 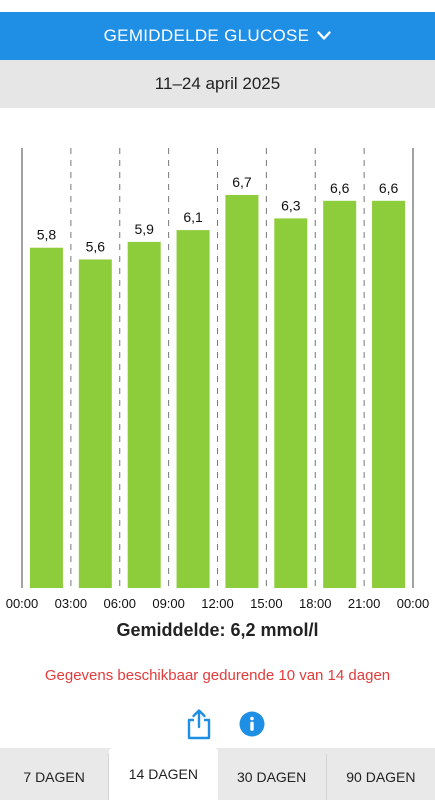 What do you see at coordinates (168, 603) in the screenshot?
I see `x-tick-label: 09:00` at bounding box center [168, 603].